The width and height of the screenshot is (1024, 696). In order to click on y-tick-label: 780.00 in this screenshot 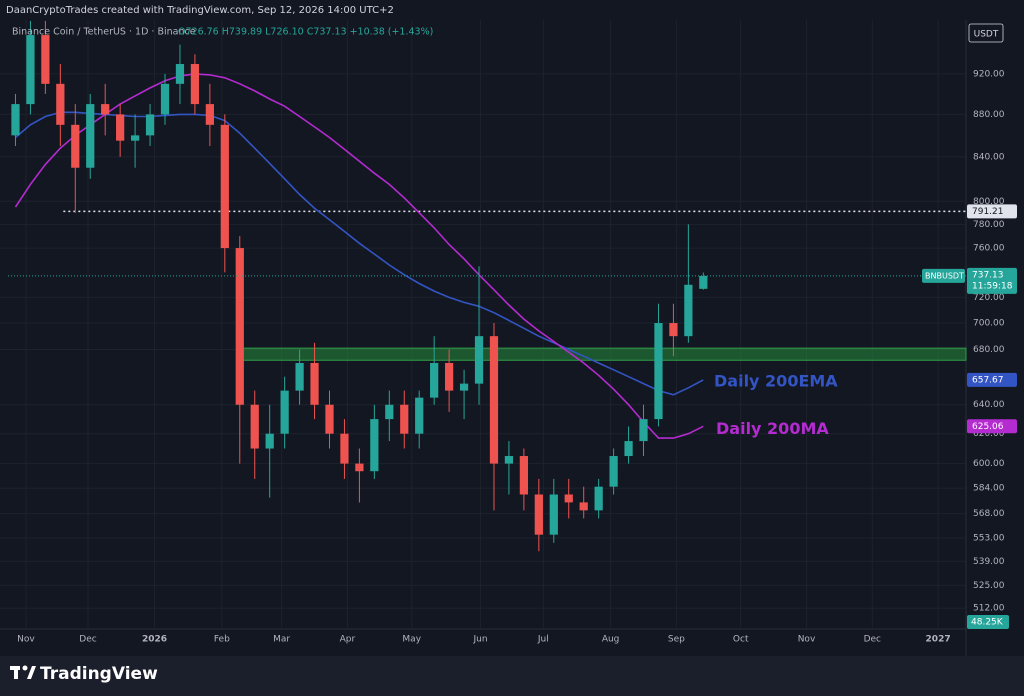, I will do `click(989, 225)`.